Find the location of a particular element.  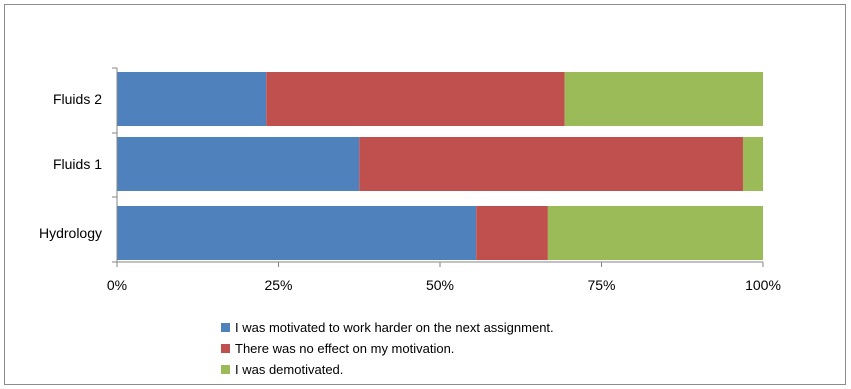

x-tick-label: 100% is located at coordinates (763, 285).